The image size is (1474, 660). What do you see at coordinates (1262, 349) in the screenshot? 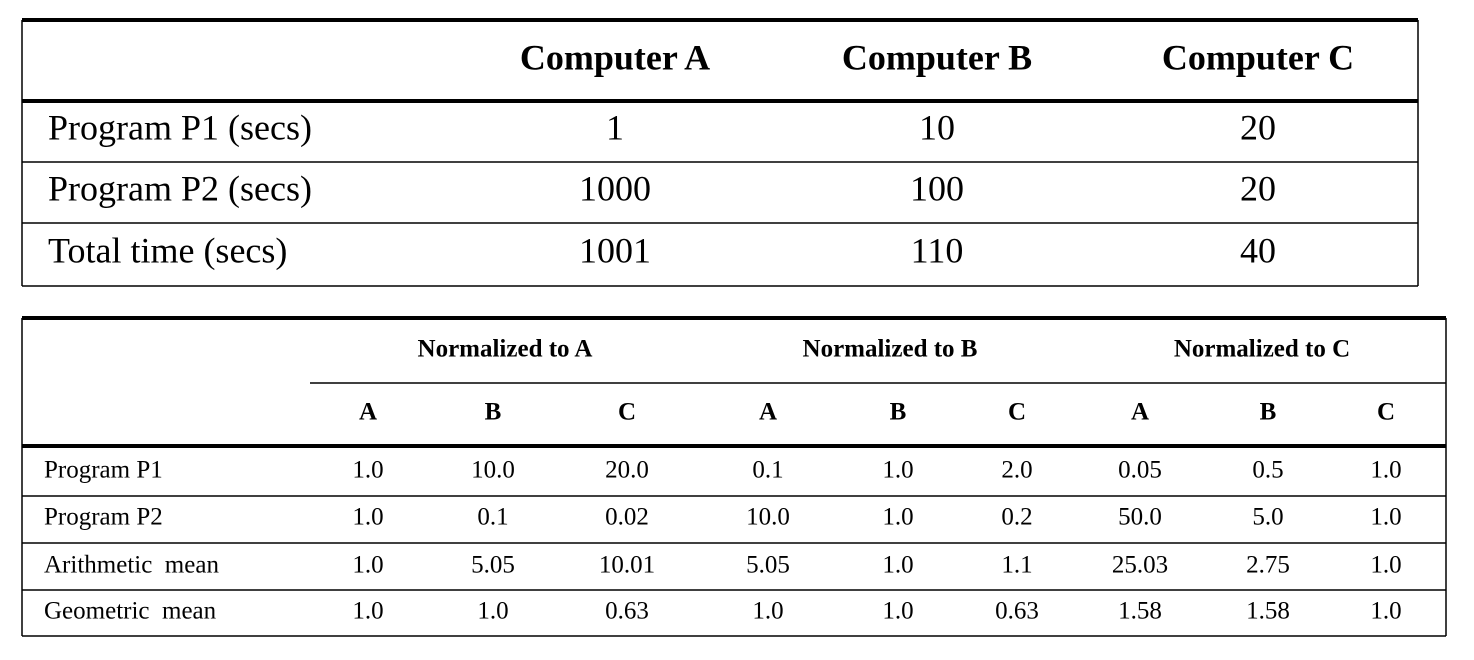
I see `group-header: Normalized to C` at bounding box center [1262, 349].